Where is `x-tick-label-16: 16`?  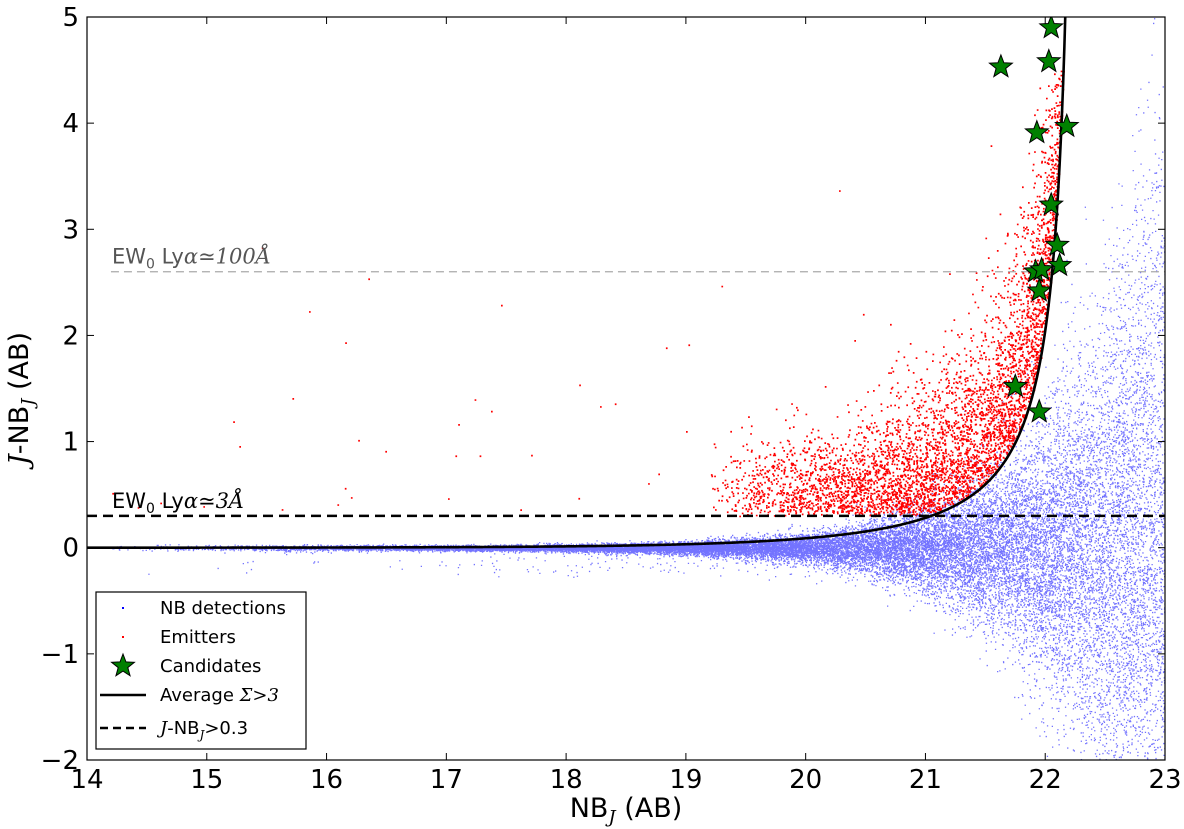 x-tick-label-16: 16 is located at coordinates (326, 780).